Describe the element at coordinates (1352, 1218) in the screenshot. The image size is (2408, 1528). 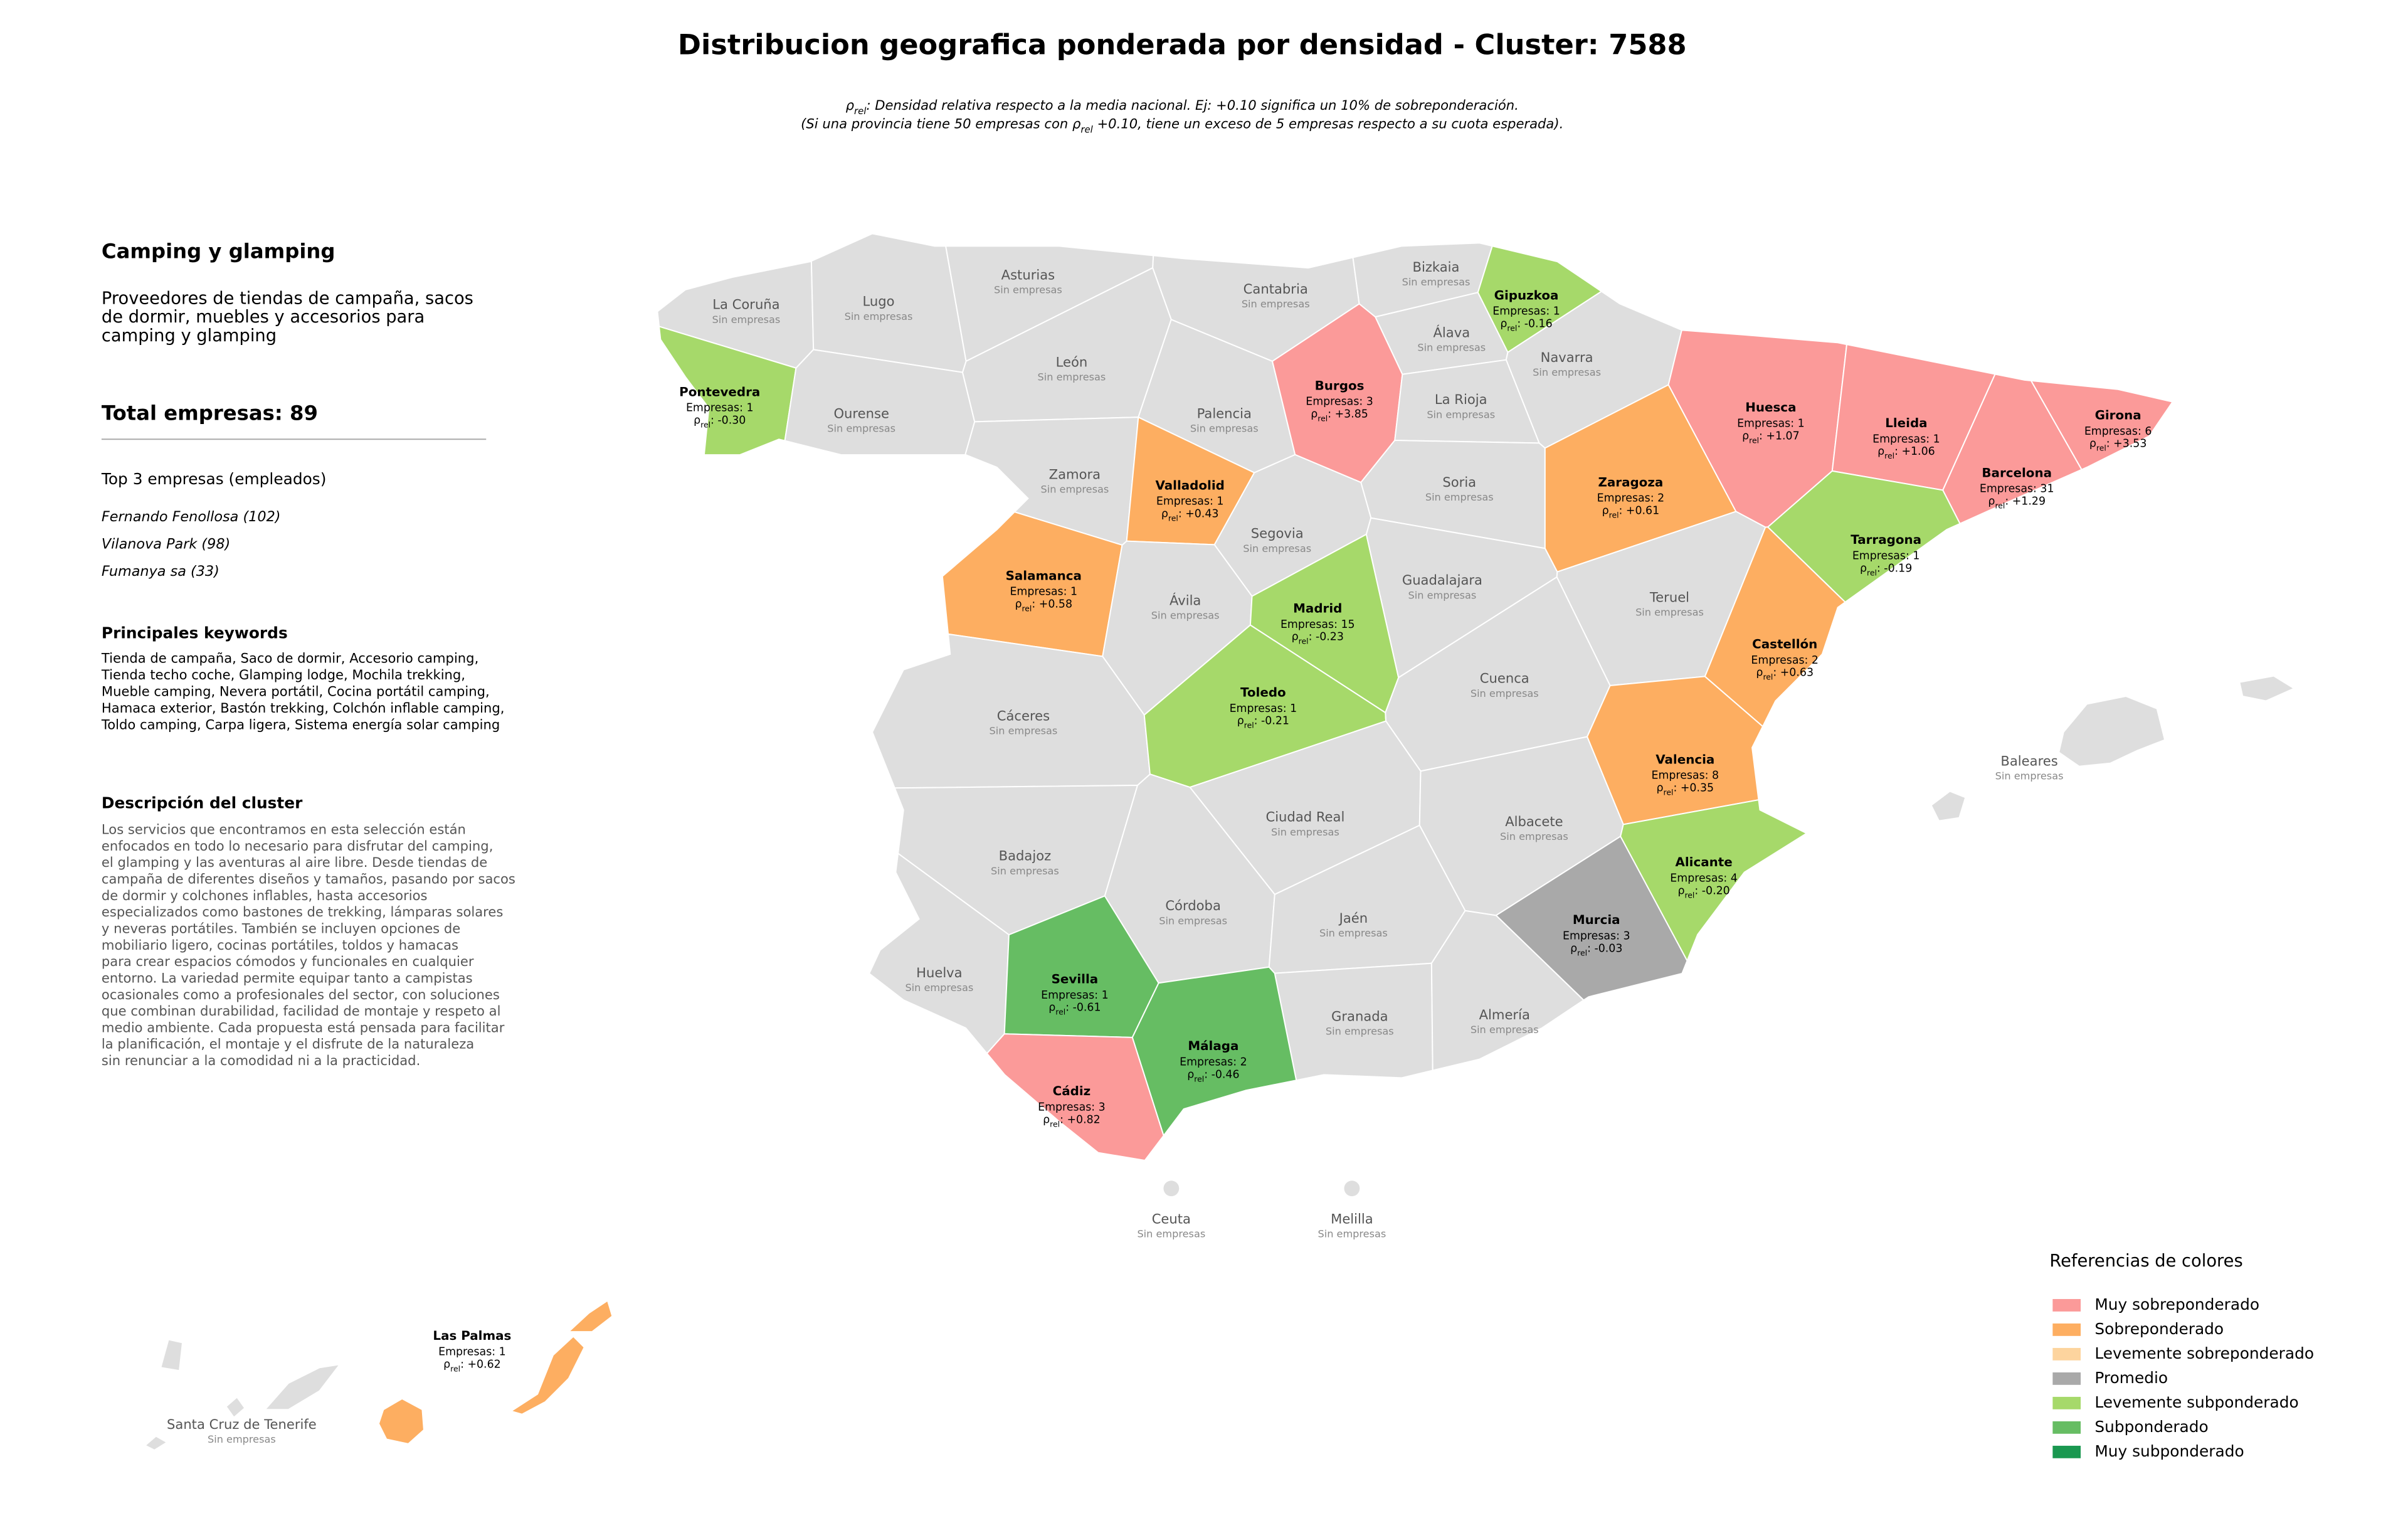
I see `province-name: Melilla` at that location.